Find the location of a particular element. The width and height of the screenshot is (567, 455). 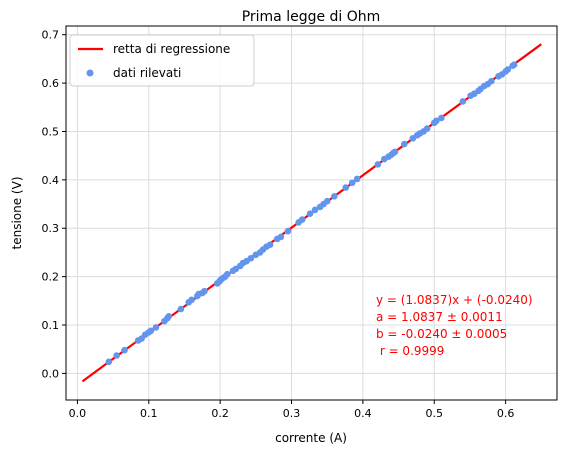

y-tick-label: 0.6 is located at coordinates (51, 83).